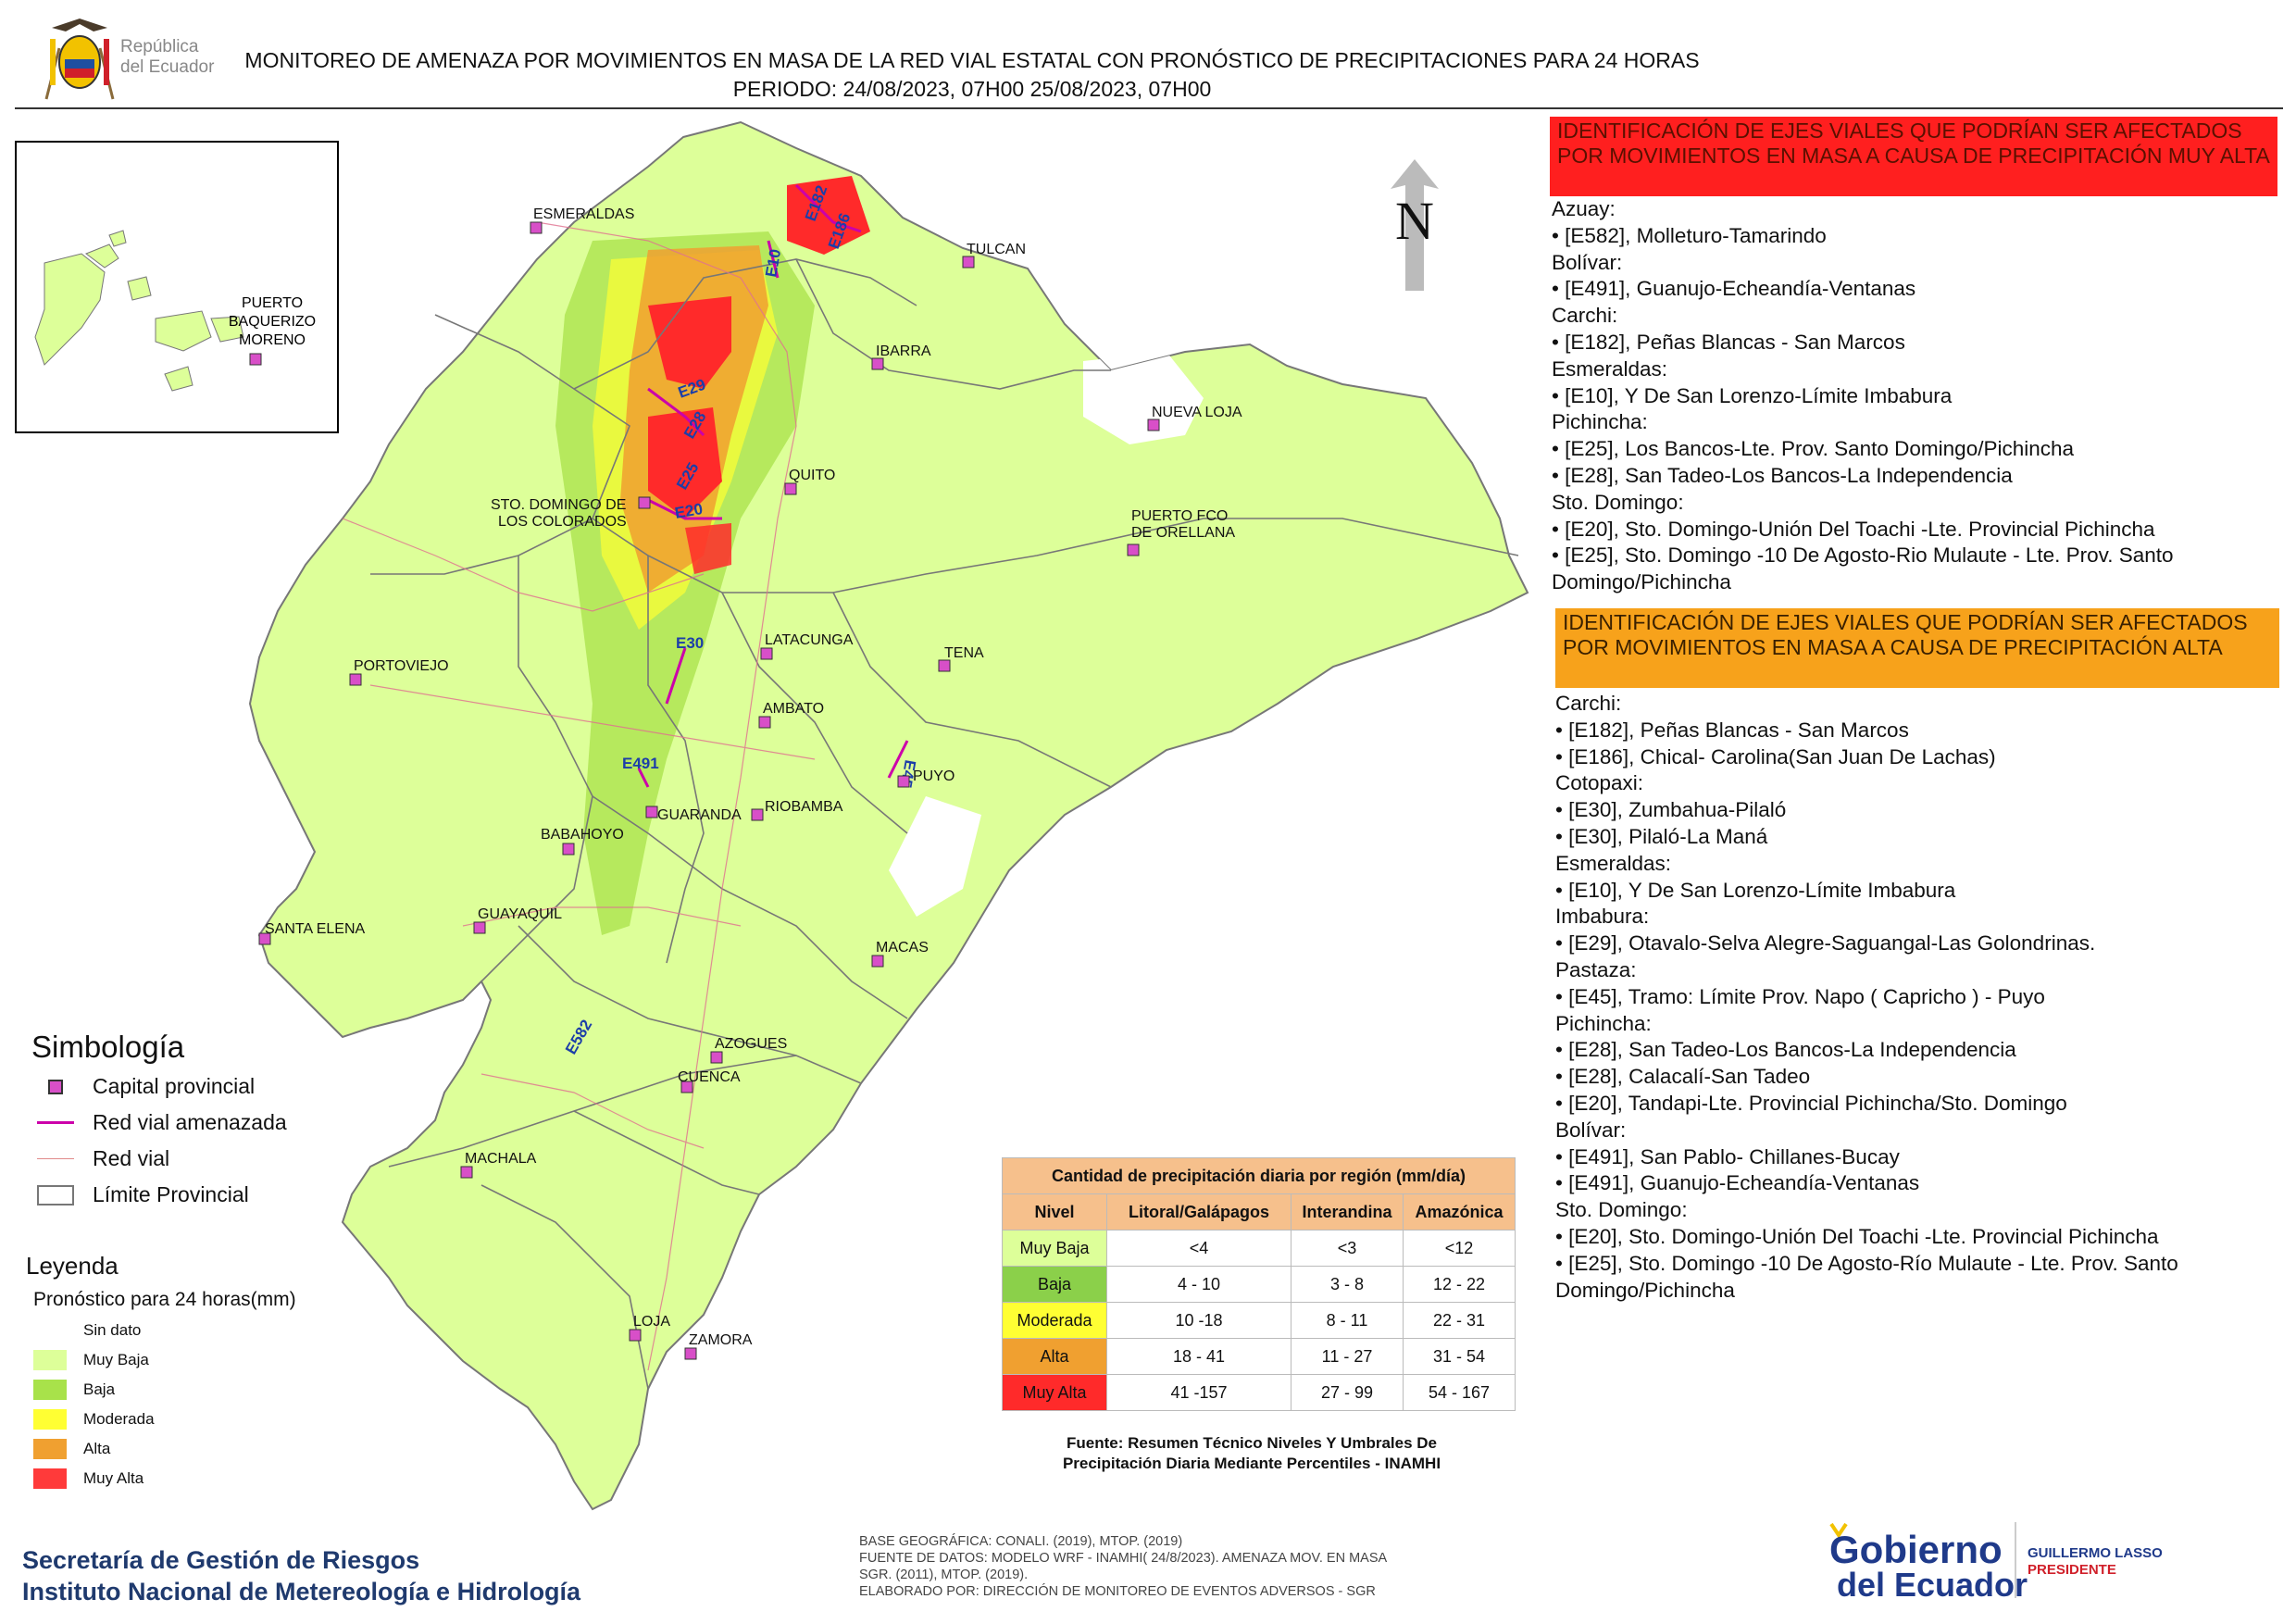 This screenshot has height=1624, width=2296. I want to click on president-title: PRESIDENTE, so click(2072, 1570).